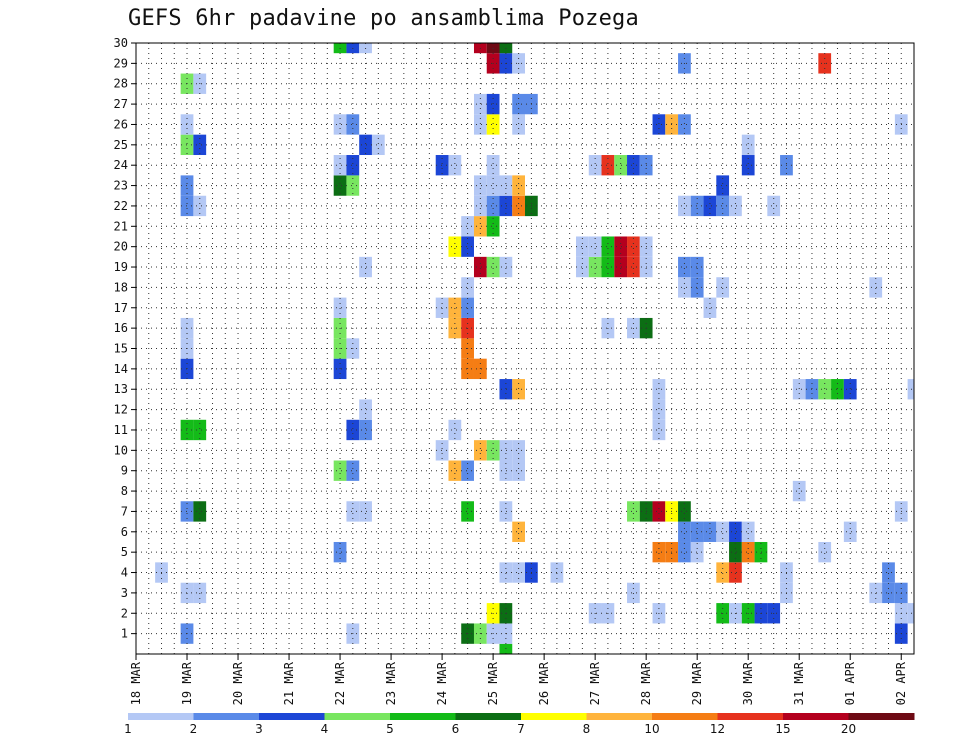  Describe the element at coordinates (124, 552) in the screenshot. I see `y-tick-label: 5` at that location.